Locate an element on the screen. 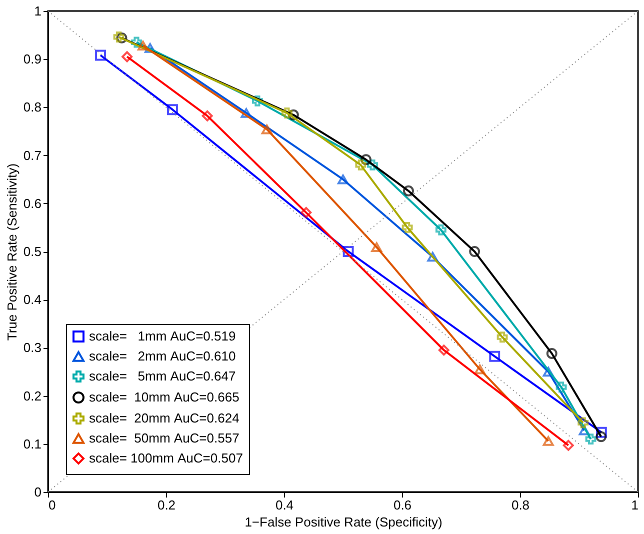 The image size is (644, 534). y-tick-label: 0.4 is located at coordinates (32, 300).